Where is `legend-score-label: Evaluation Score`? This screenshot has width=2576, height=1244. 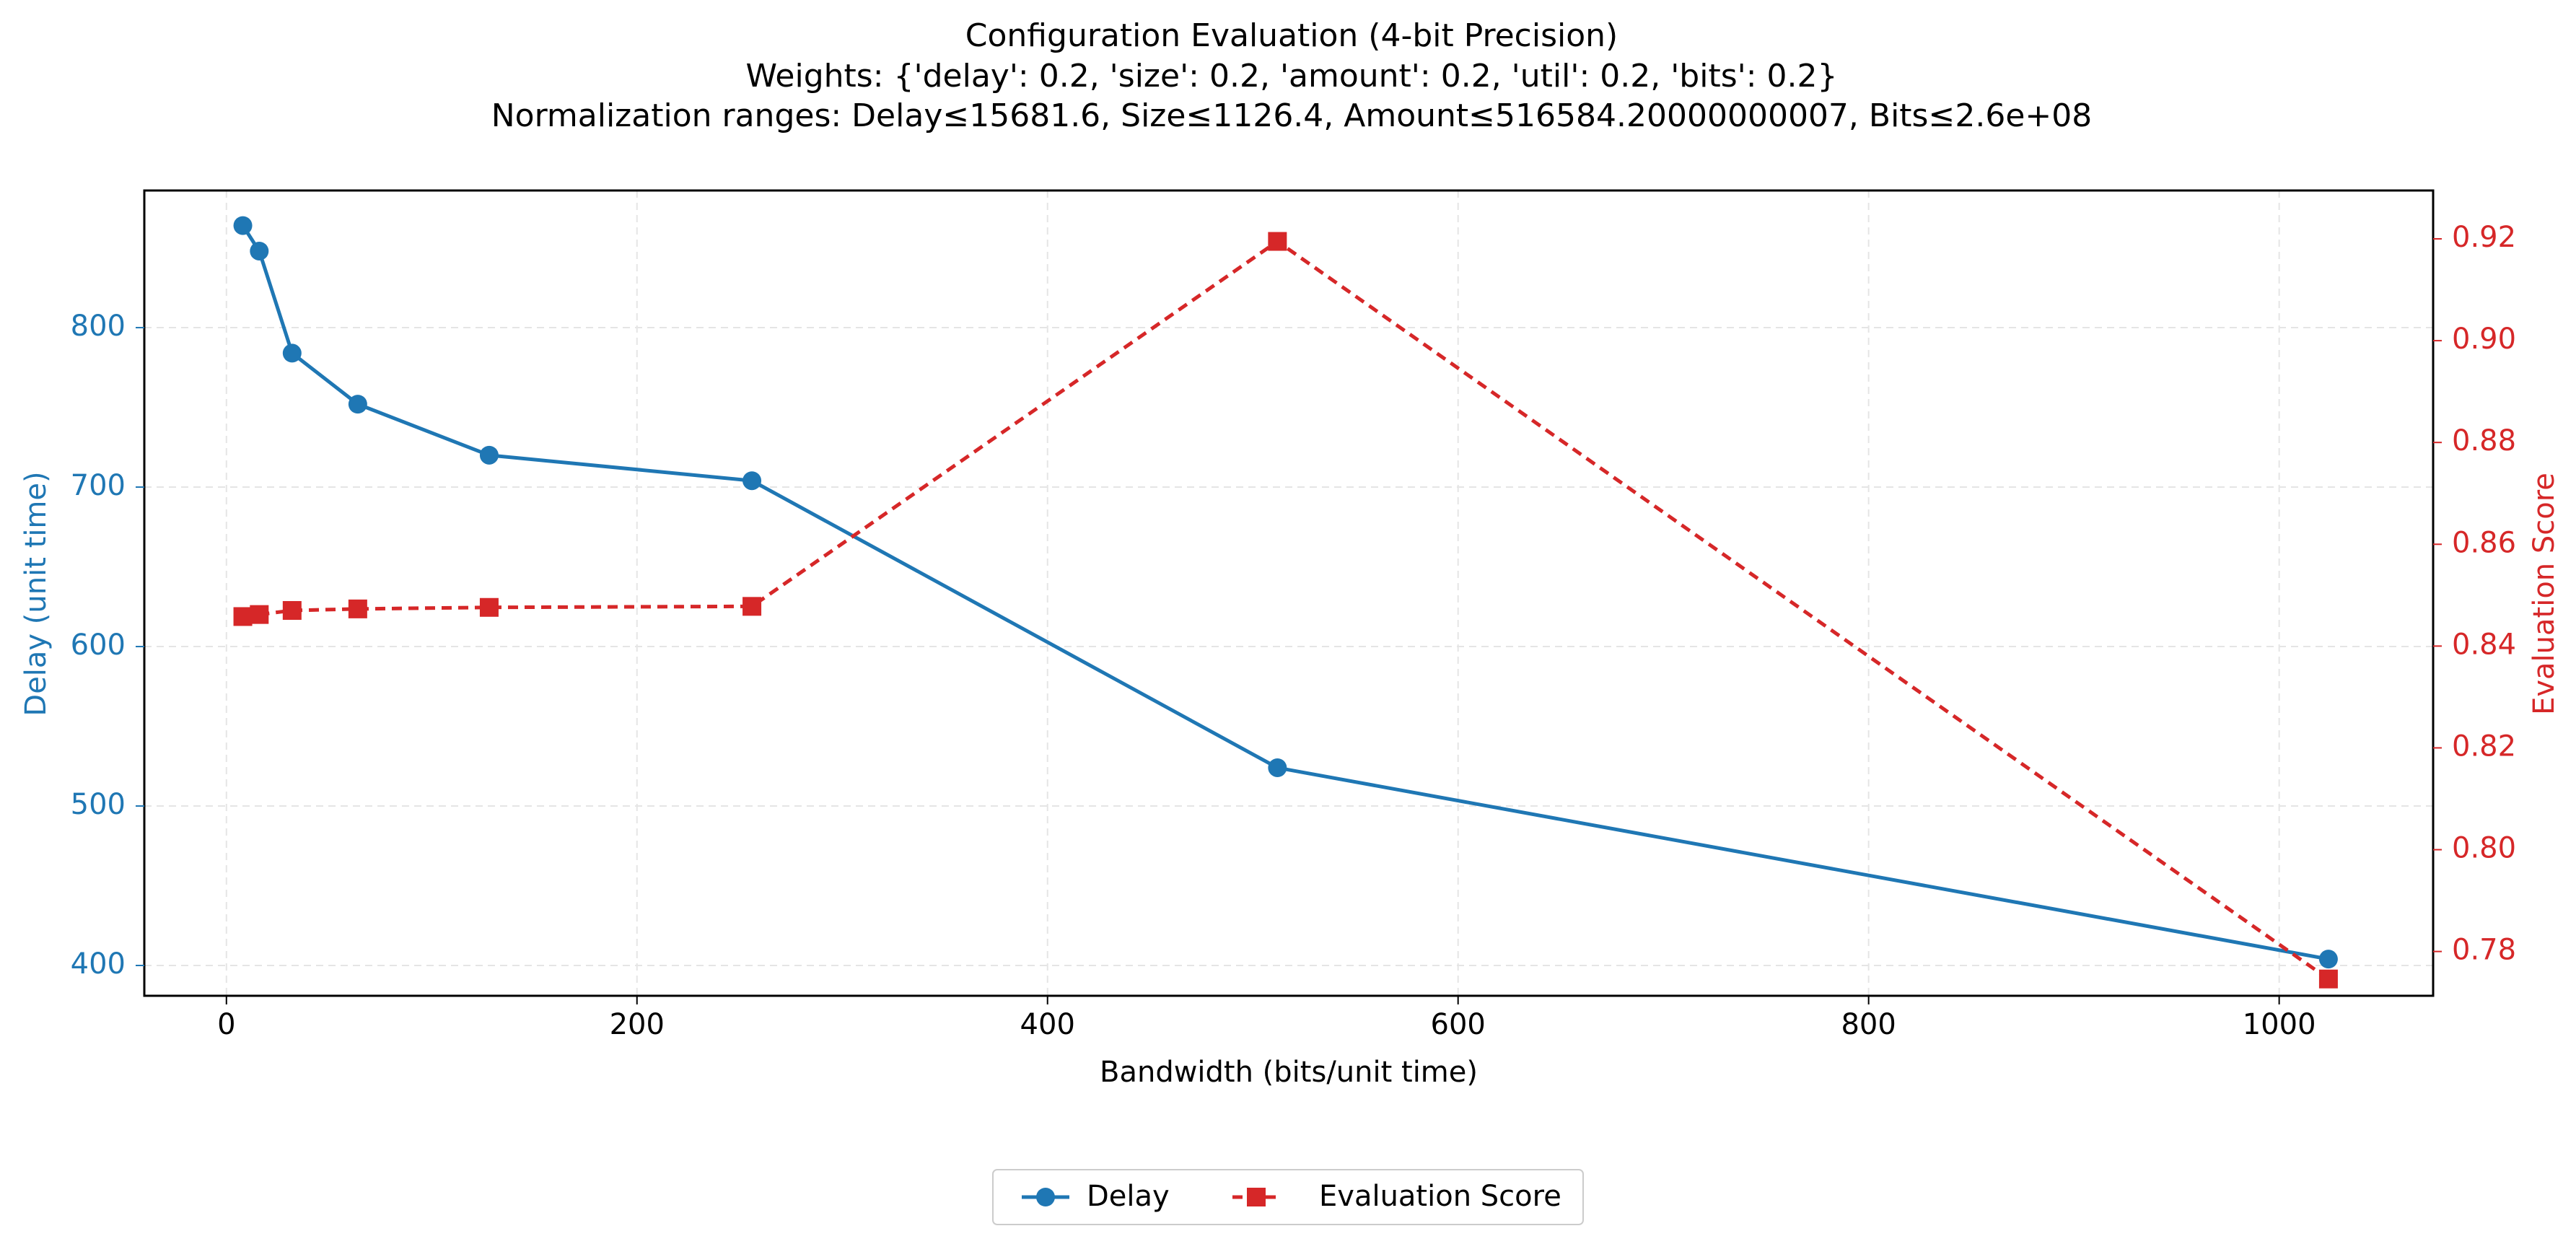 legend-score-label: Evaluation Score is located at coordinates (1440, 1196).